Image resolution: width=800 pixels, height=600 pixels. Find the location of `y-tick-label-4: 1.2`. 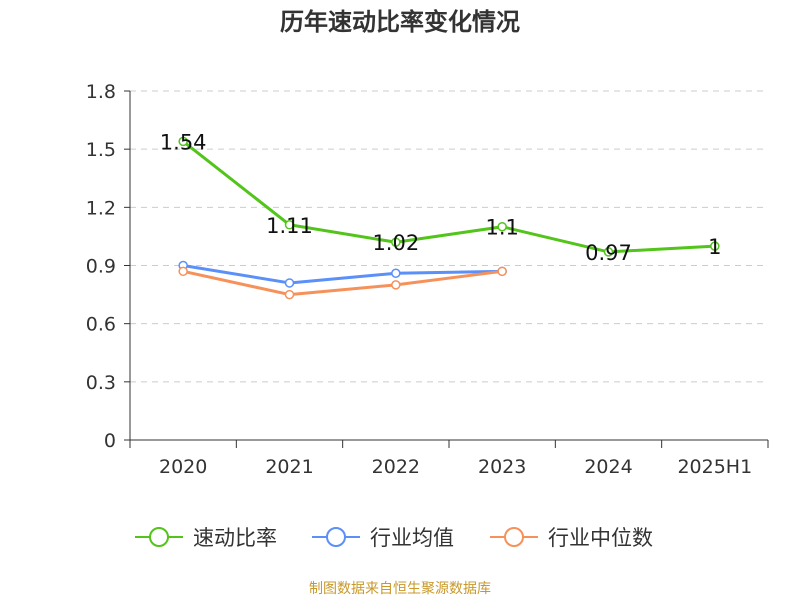

y-tick-label-4: 1.2 is located at coordinates (101, 208).